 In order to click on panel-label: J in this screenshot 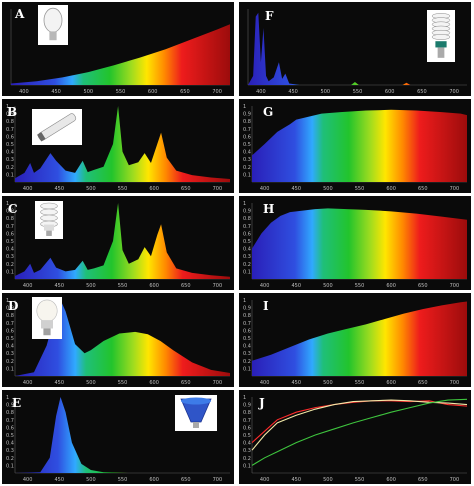, I will do `click(261, 403)`.